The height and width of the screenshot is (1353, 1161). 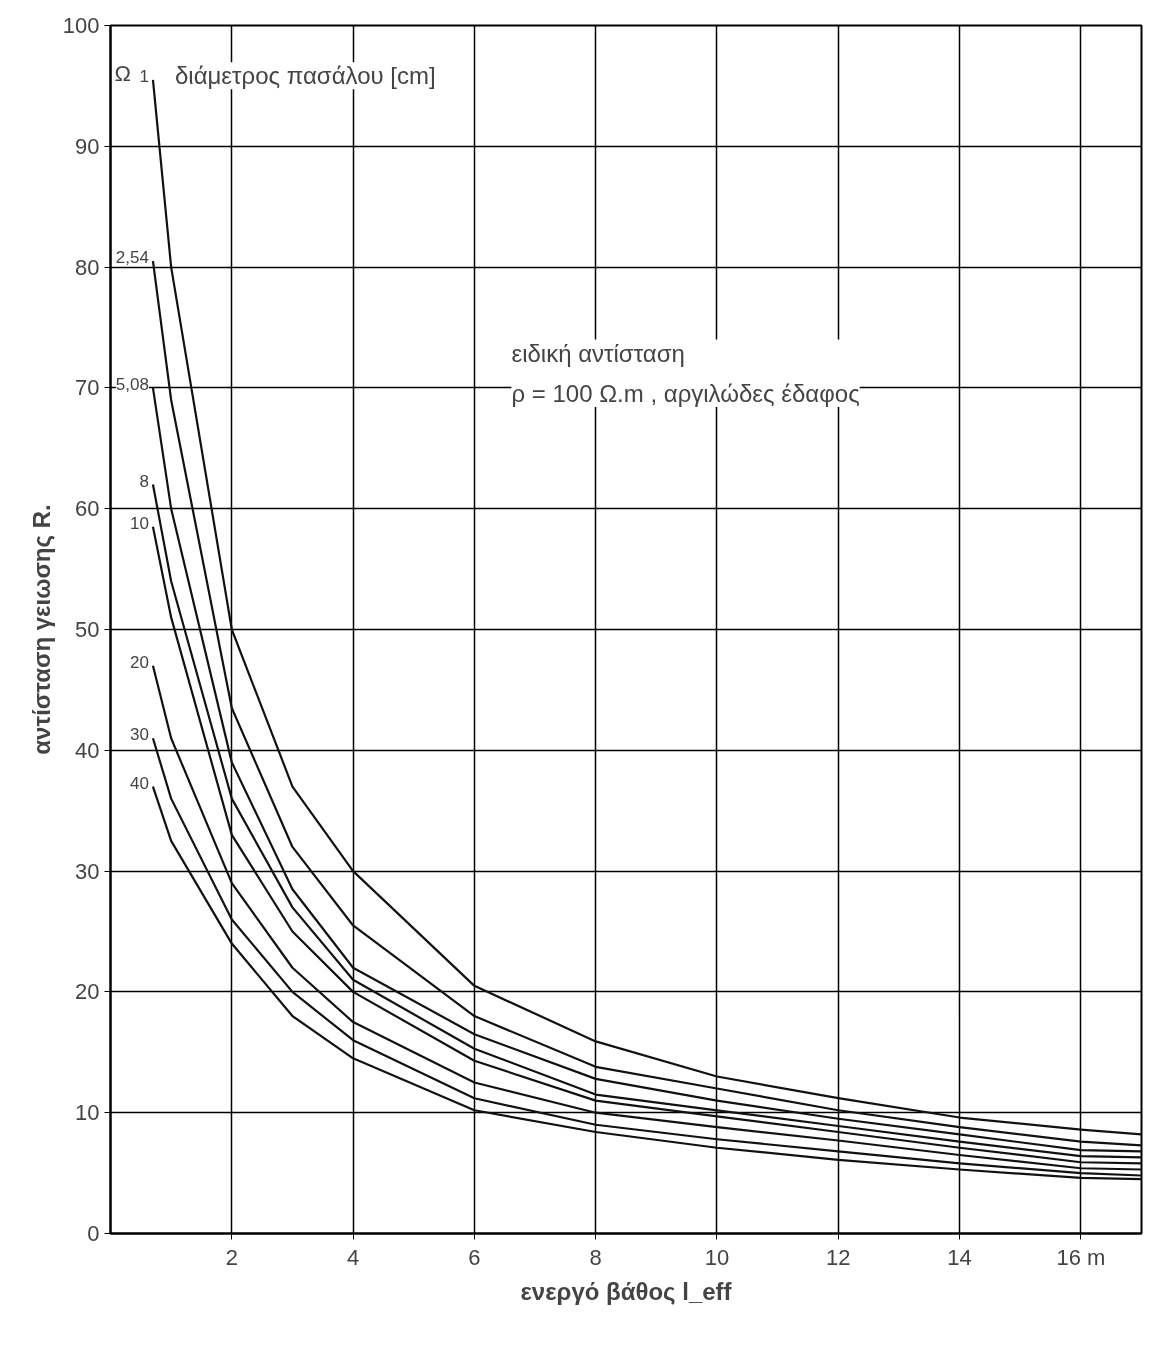 What do you see at coordinates (139, 662) in the screenshot?
I see `series-label: 20` at bounding box center [139, 662].